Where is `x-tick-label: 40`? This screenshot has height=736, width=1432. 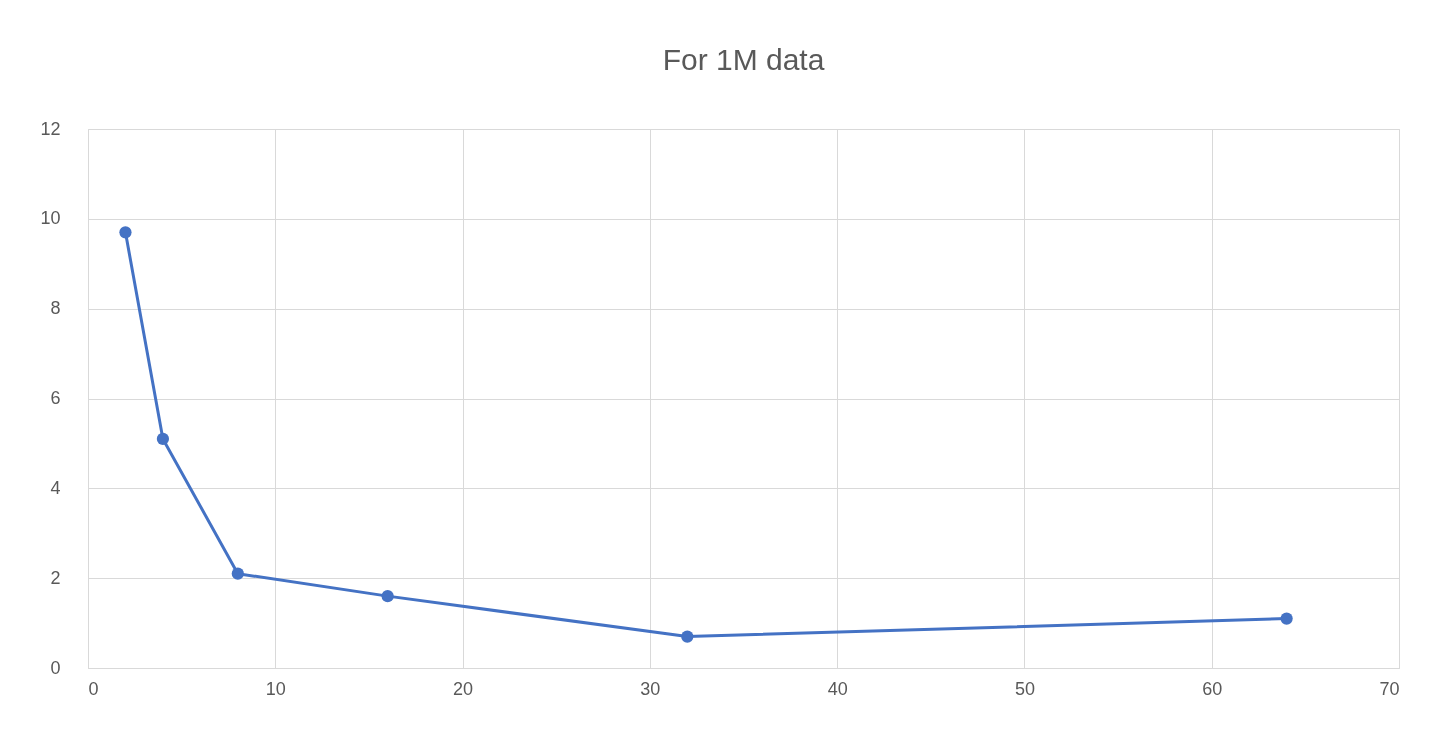 x-tick-label: 40 is located at coordinates (837, 688).